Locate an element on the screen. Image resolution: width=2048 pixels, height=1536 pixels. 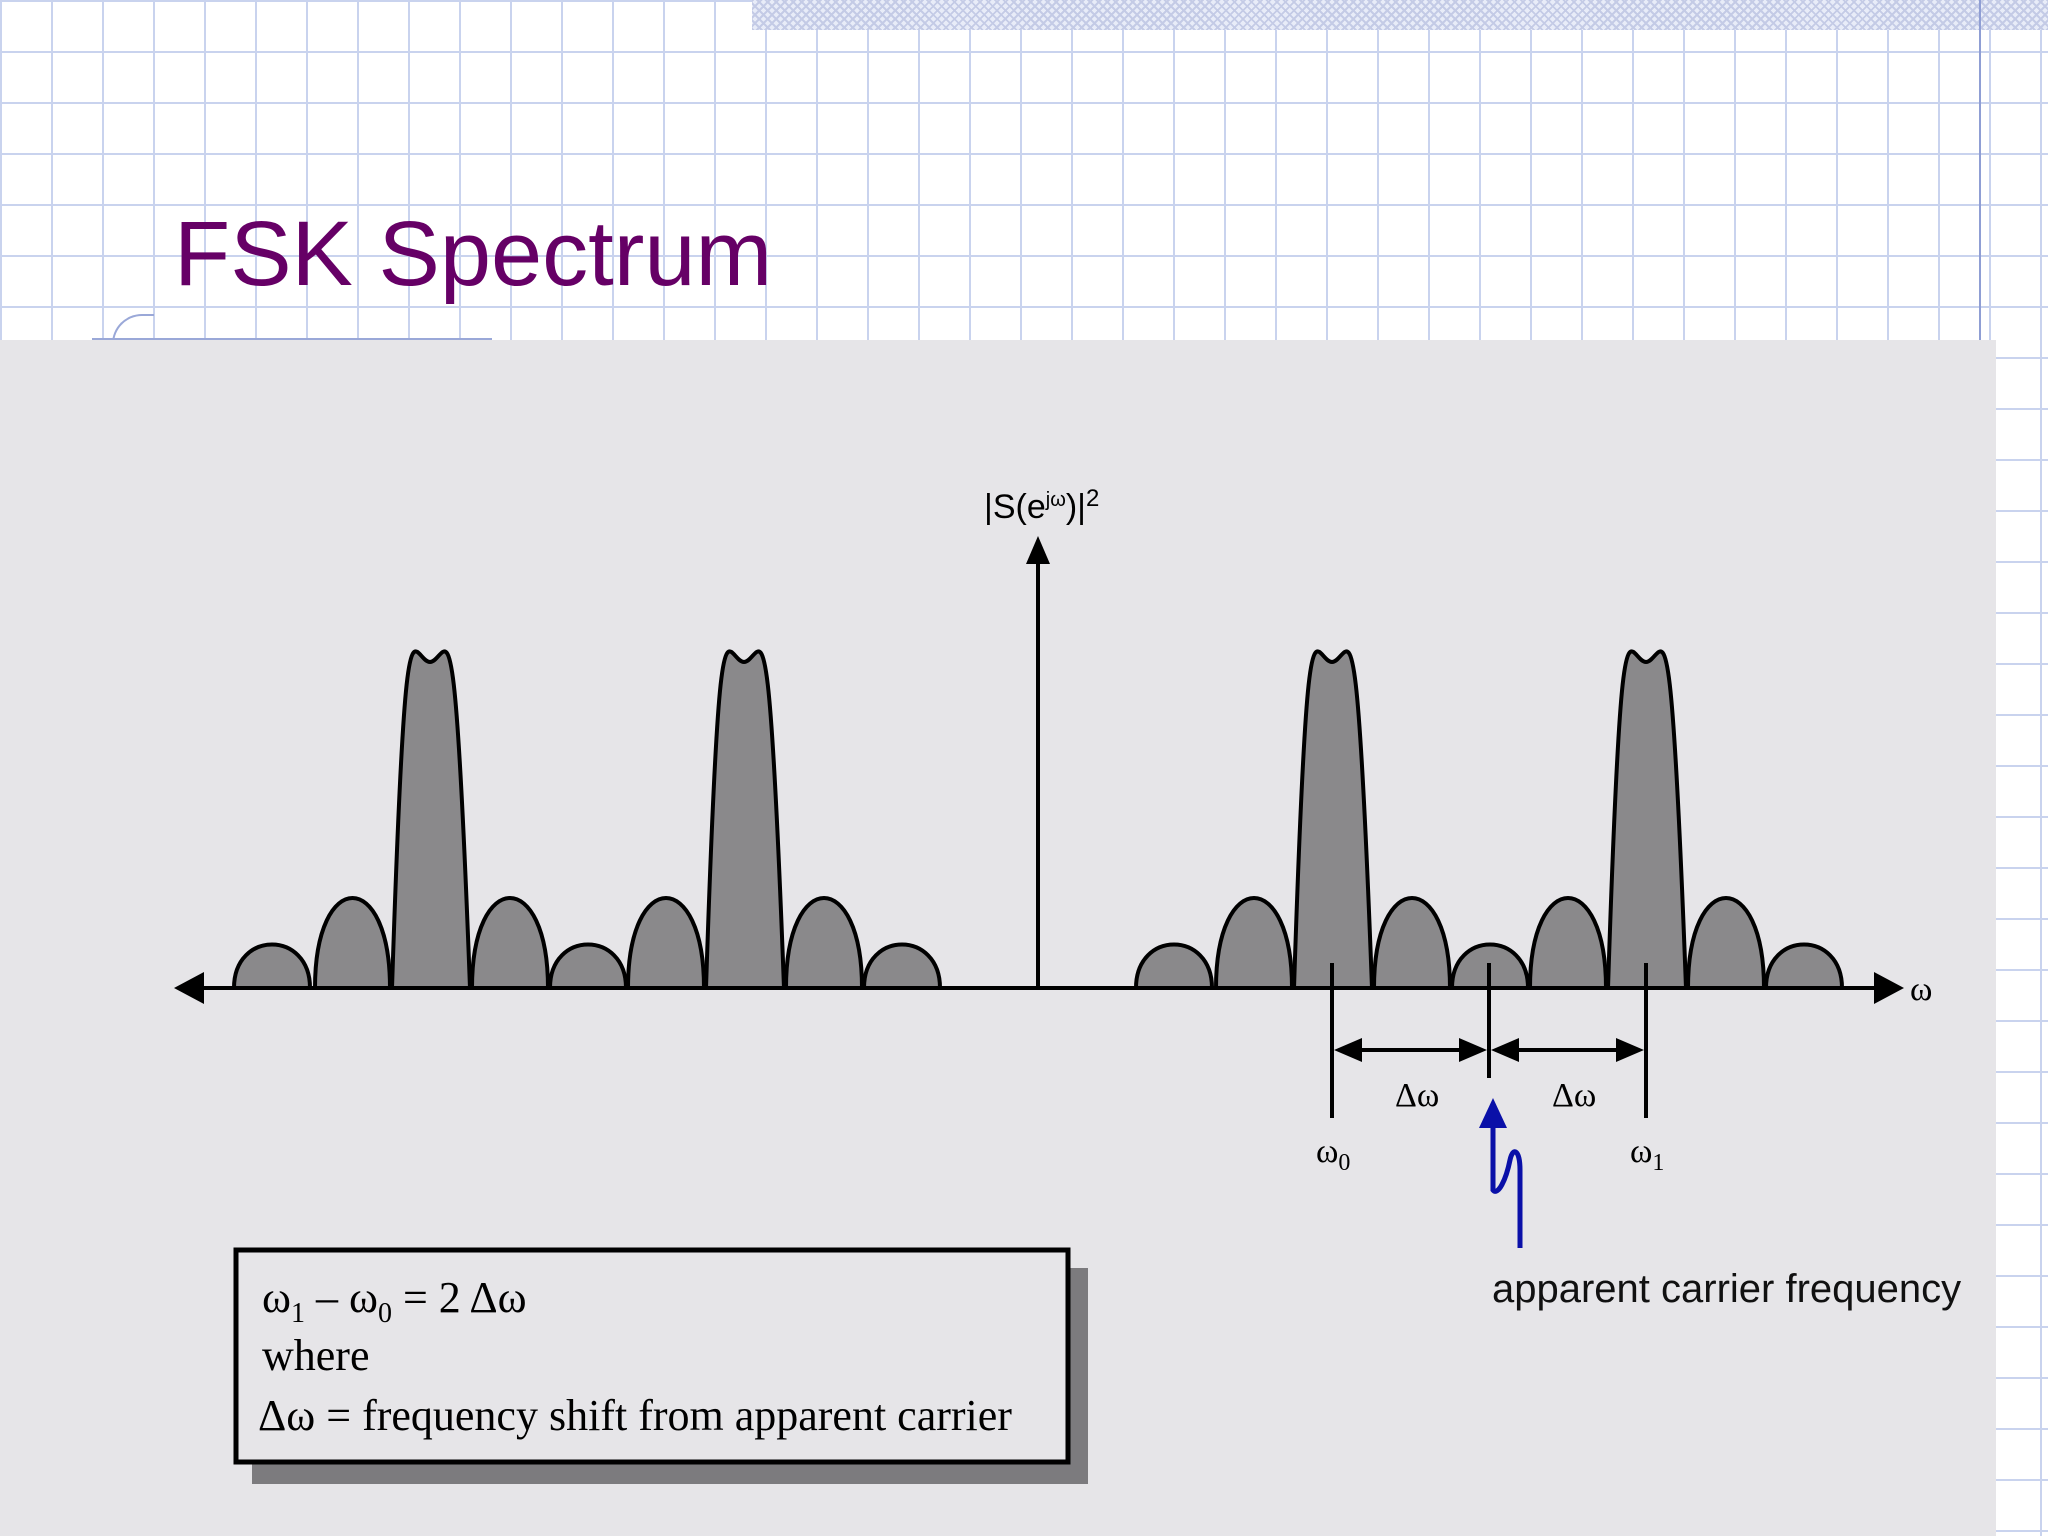
equation-line-1: ω1 – ω0 = 2 Δω is located at coordinates (394, 1301).